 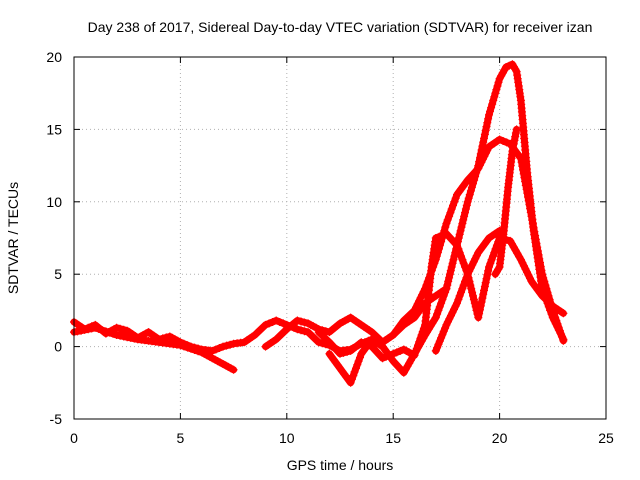 I want to click on x-tick-label: 5, so click(x=181, y=438).